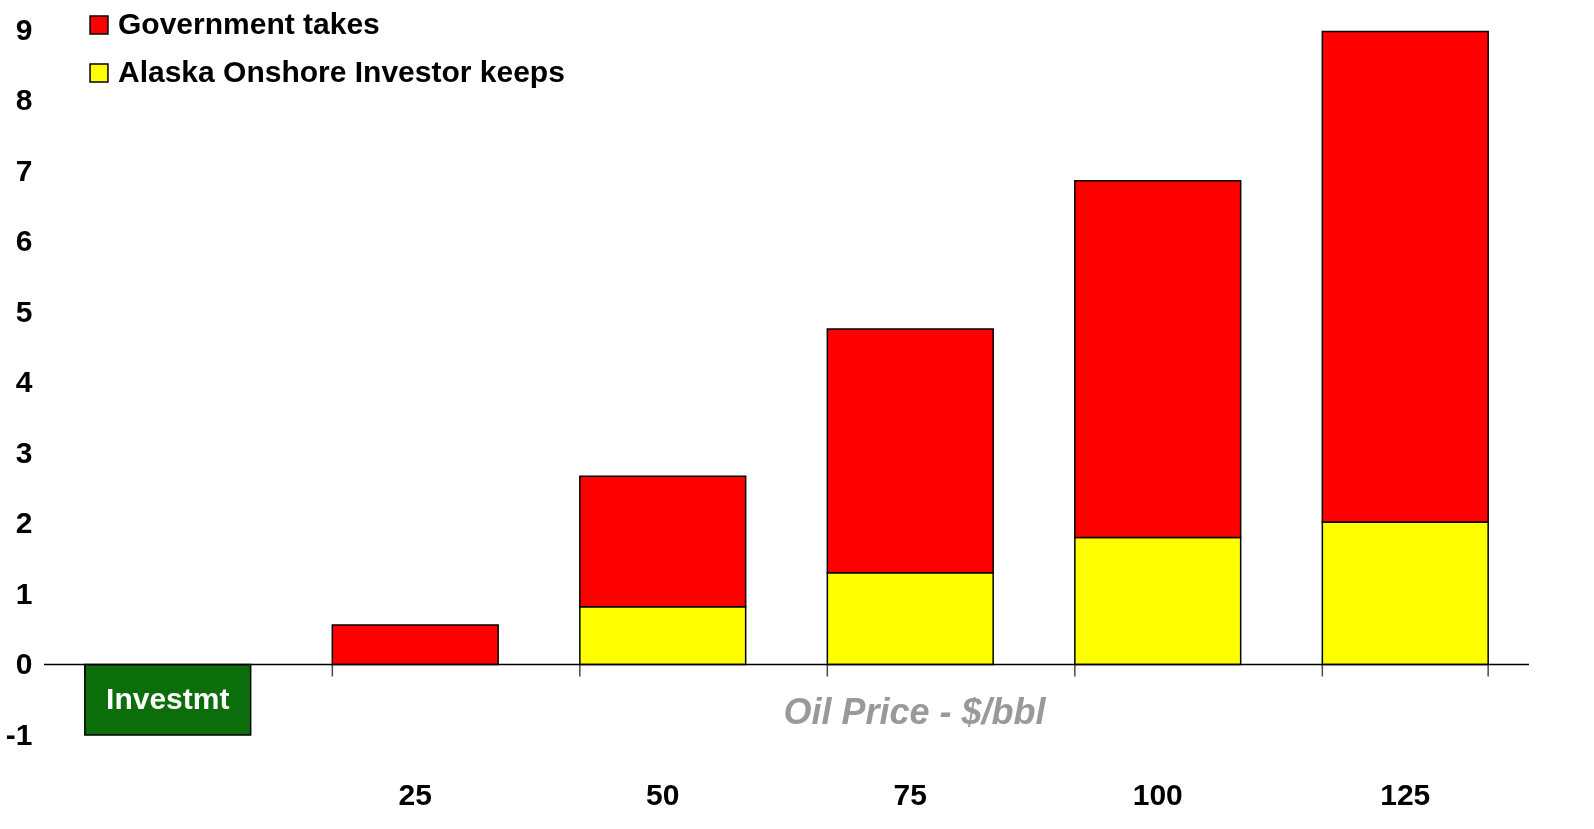 The height and width of the screenshot is (829, 1594). Describe the element at coordinates (24, 381) in the screenshot. I see `y-tick-label: 4` at that location.